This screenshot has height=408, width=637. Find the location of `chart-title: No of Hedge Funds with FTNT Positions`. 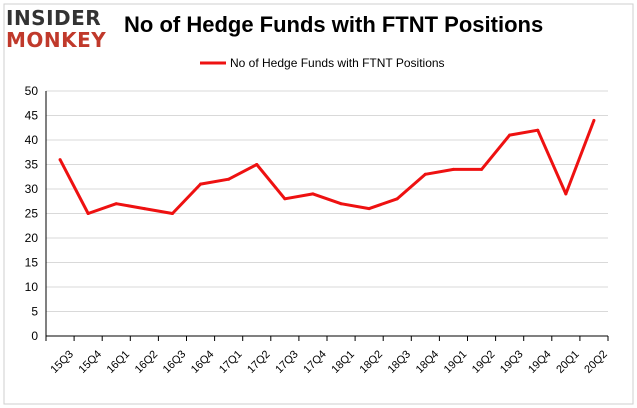

chart-title: No of Hedge Funds with FTNT Positions is located at coordinates (334, 24).